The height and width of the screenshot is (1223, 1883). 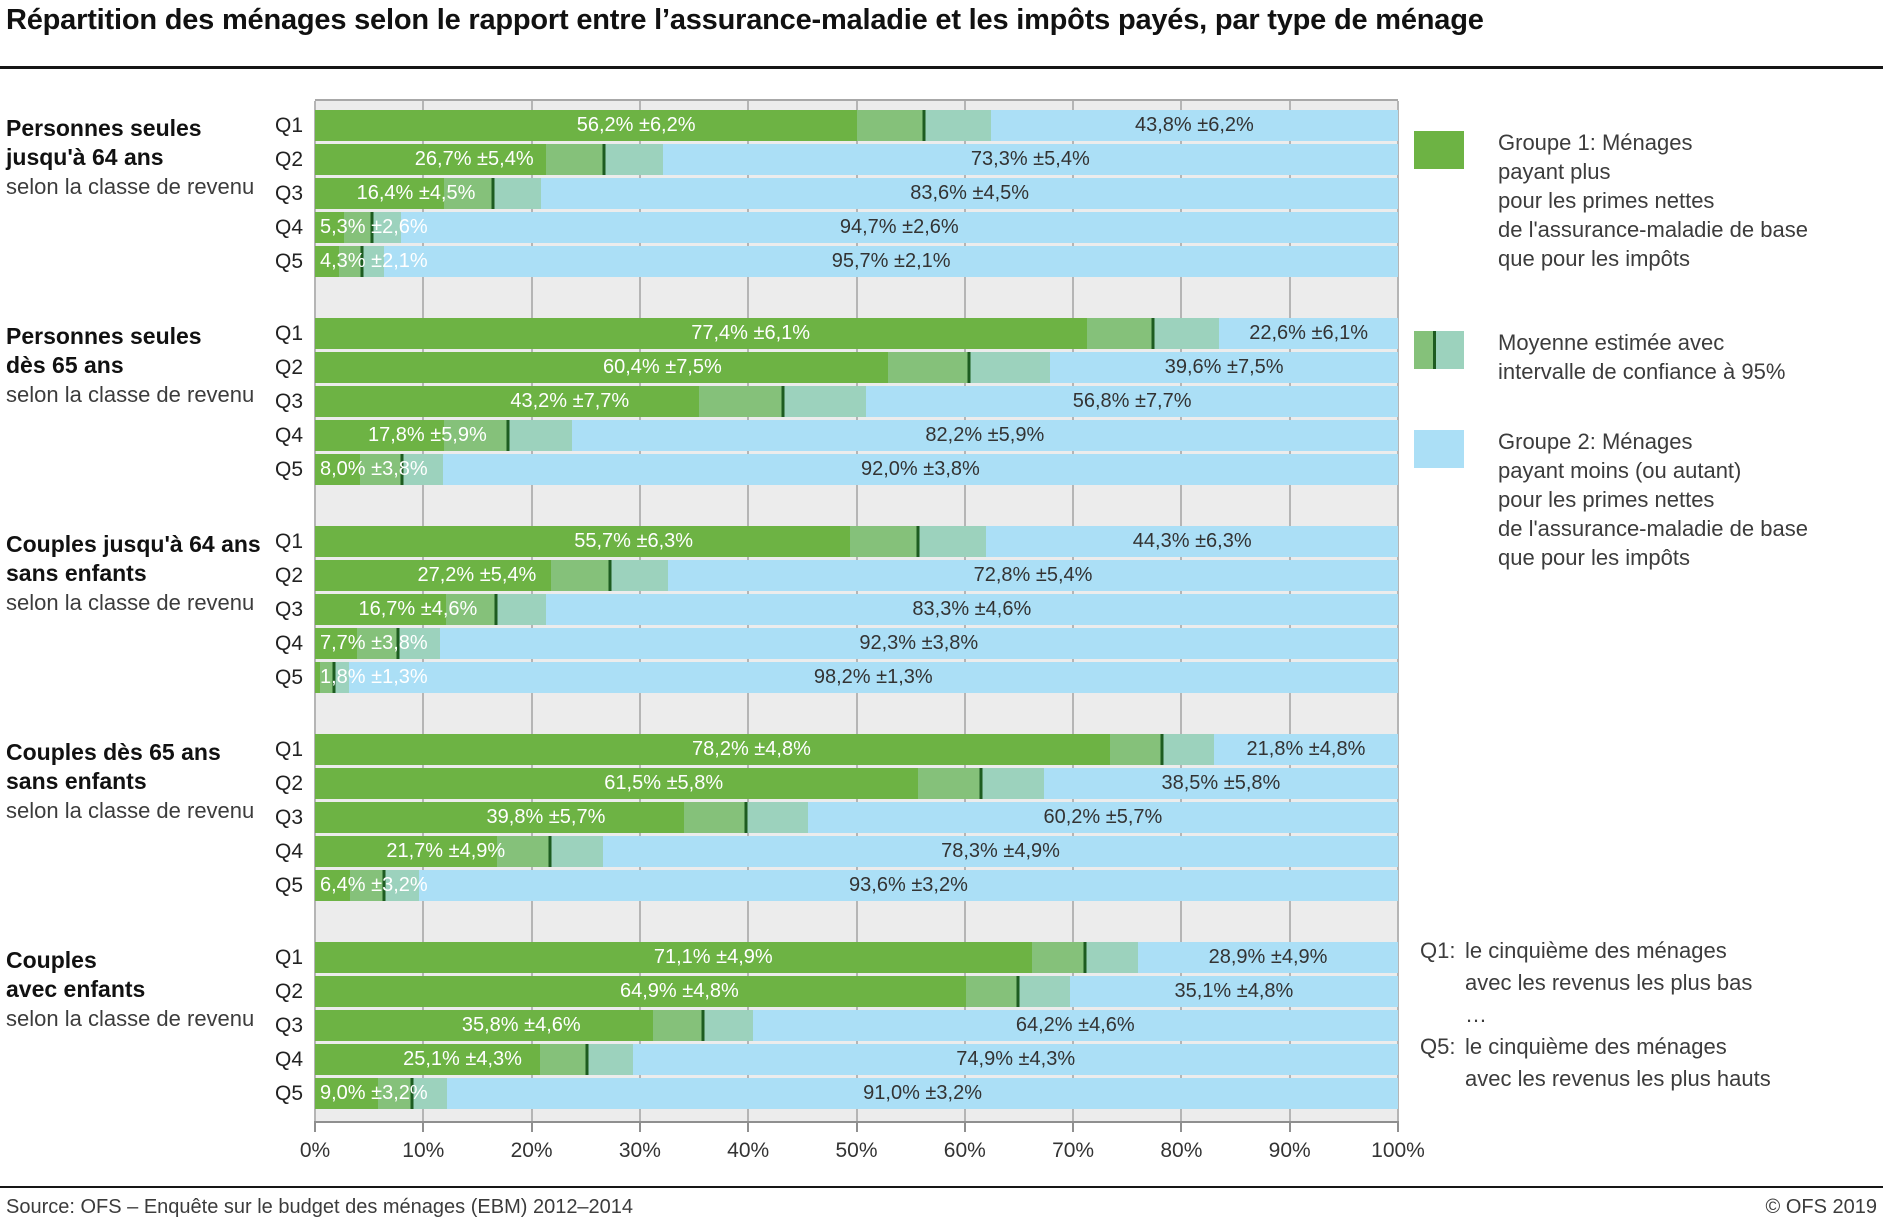 What do you see at coordinates (1438, 950) in the screenshot?
I see `note-prefix: Q1:` at bounding box center [1438, 950].